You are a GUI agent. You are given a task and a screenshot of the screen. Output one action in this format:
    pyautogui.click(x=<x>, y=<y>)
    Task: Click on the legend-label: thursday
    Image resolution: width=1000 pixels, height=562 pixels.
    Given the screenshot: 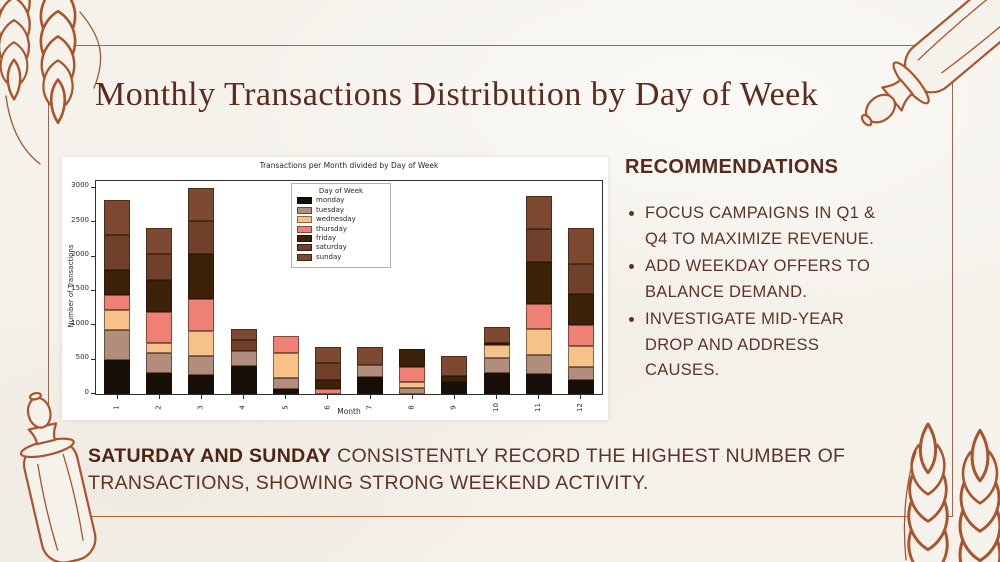 What is the action you would take?
    pyautogui.click(x=332, y=228)
    